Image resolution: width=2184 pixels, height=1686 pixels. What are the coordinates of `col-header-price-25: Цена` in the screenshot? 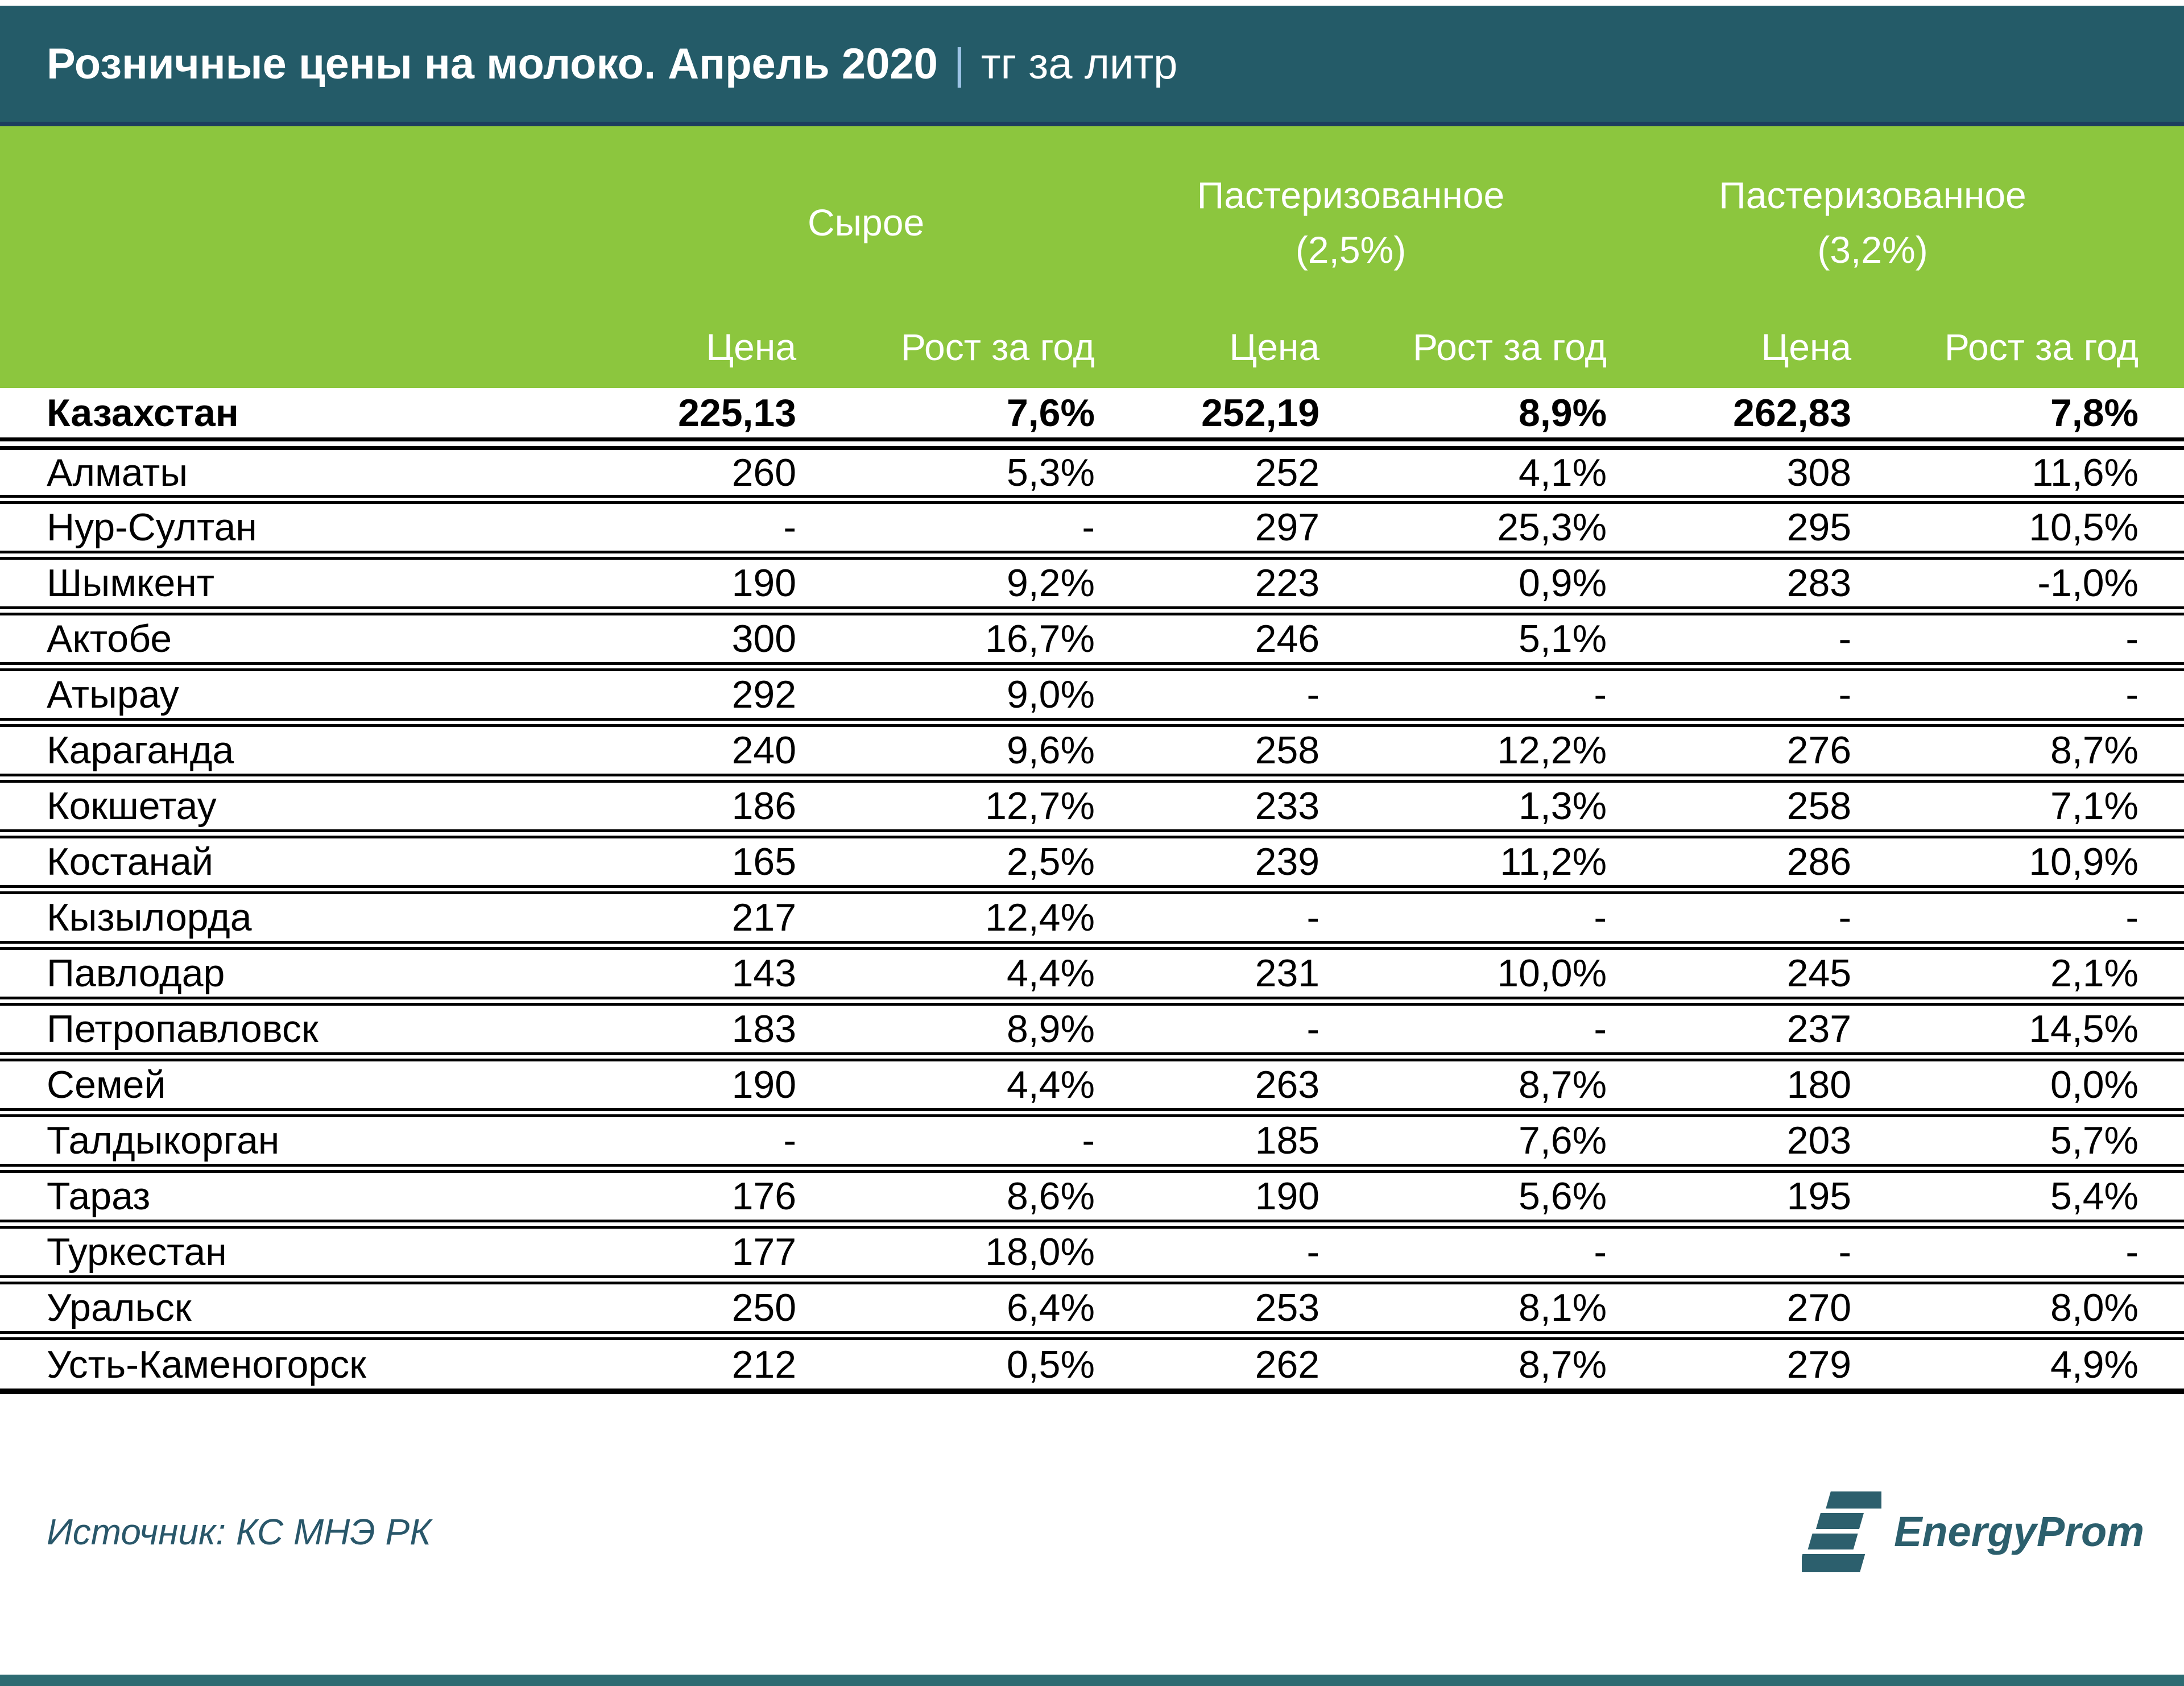 It's located at (1207, 342).